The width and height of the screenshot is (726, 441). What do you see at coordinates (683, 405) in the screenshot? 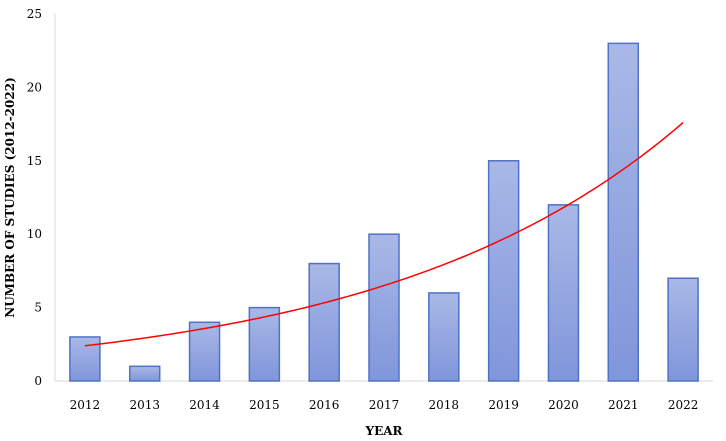
I see `x-tick-label: 2022` at bounding box center [683, 405].